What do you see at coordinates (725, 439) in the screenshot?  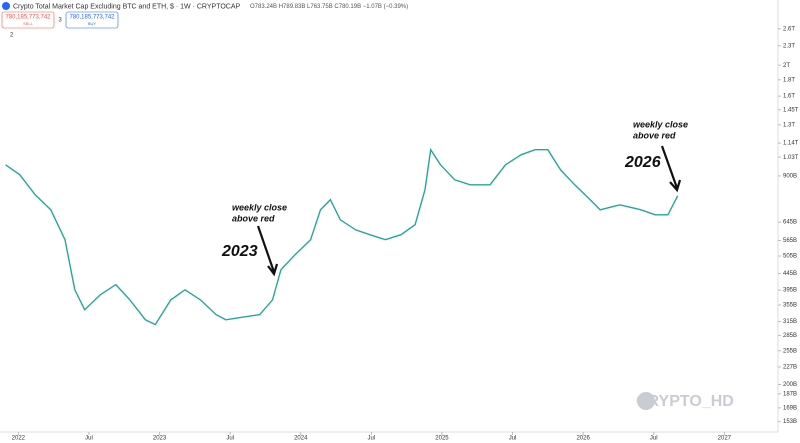 I see `x-tick-label: 2027` at bounding box center [725, 439].